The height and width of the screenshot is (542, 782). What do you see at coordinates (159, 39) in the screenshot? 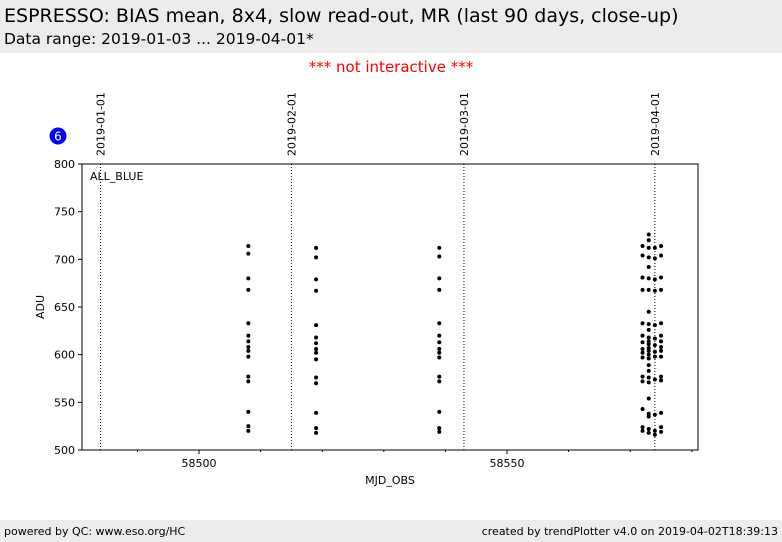
I see `data-range-subtitle: Data range: 2019-01-03 ... 2019-04-01*` at bounding box center [159, 39].